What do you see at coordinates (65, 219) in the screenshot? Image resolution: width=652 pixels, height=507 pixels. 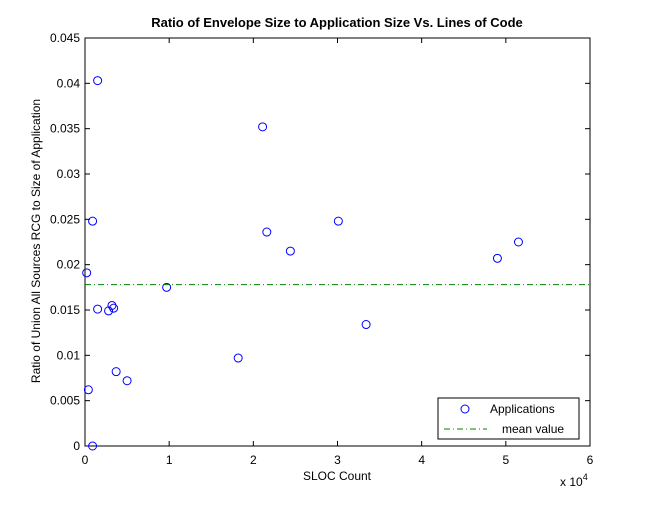 I see `y-tick-label: 0.025` at bounding box center [65, 219].